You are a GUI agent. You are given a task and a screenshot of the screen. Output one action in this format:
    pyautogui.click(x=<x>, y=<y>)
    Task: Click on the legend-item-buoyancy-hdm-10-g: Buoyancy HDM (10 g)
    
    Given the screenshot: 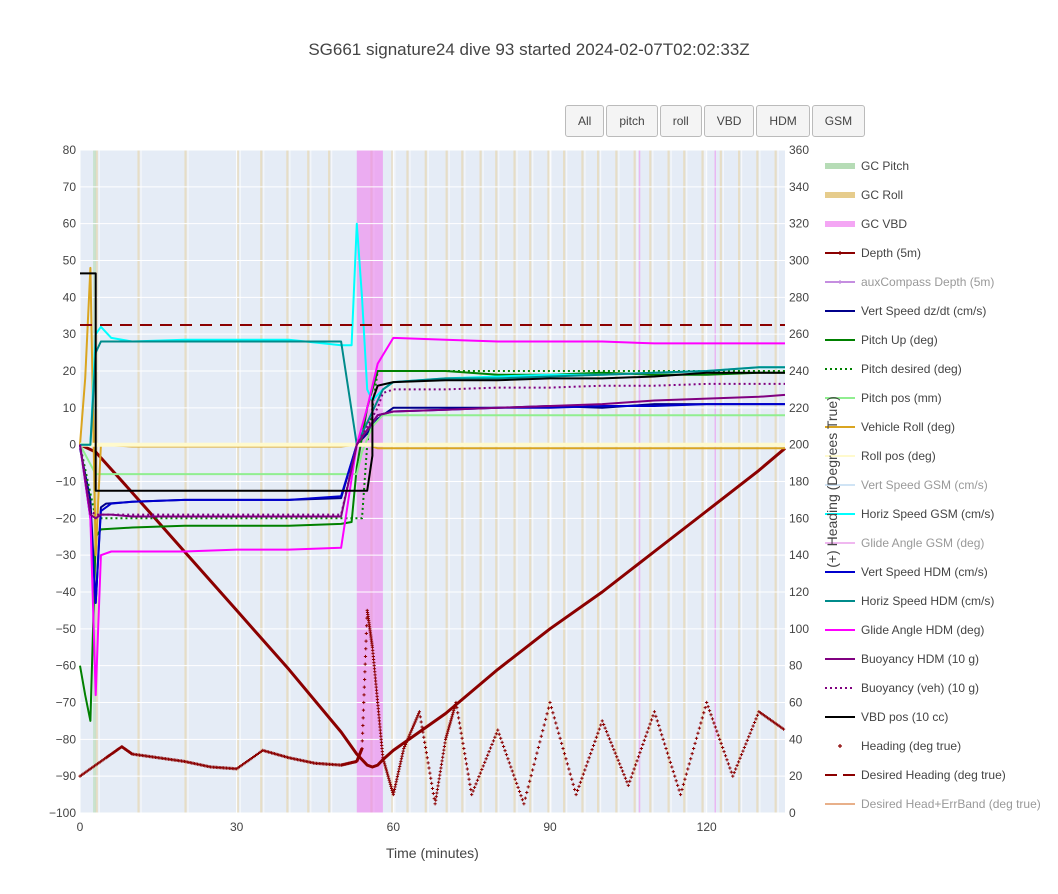 What is the action you would take?
    pyautogui.click(x=932, y=658)
    